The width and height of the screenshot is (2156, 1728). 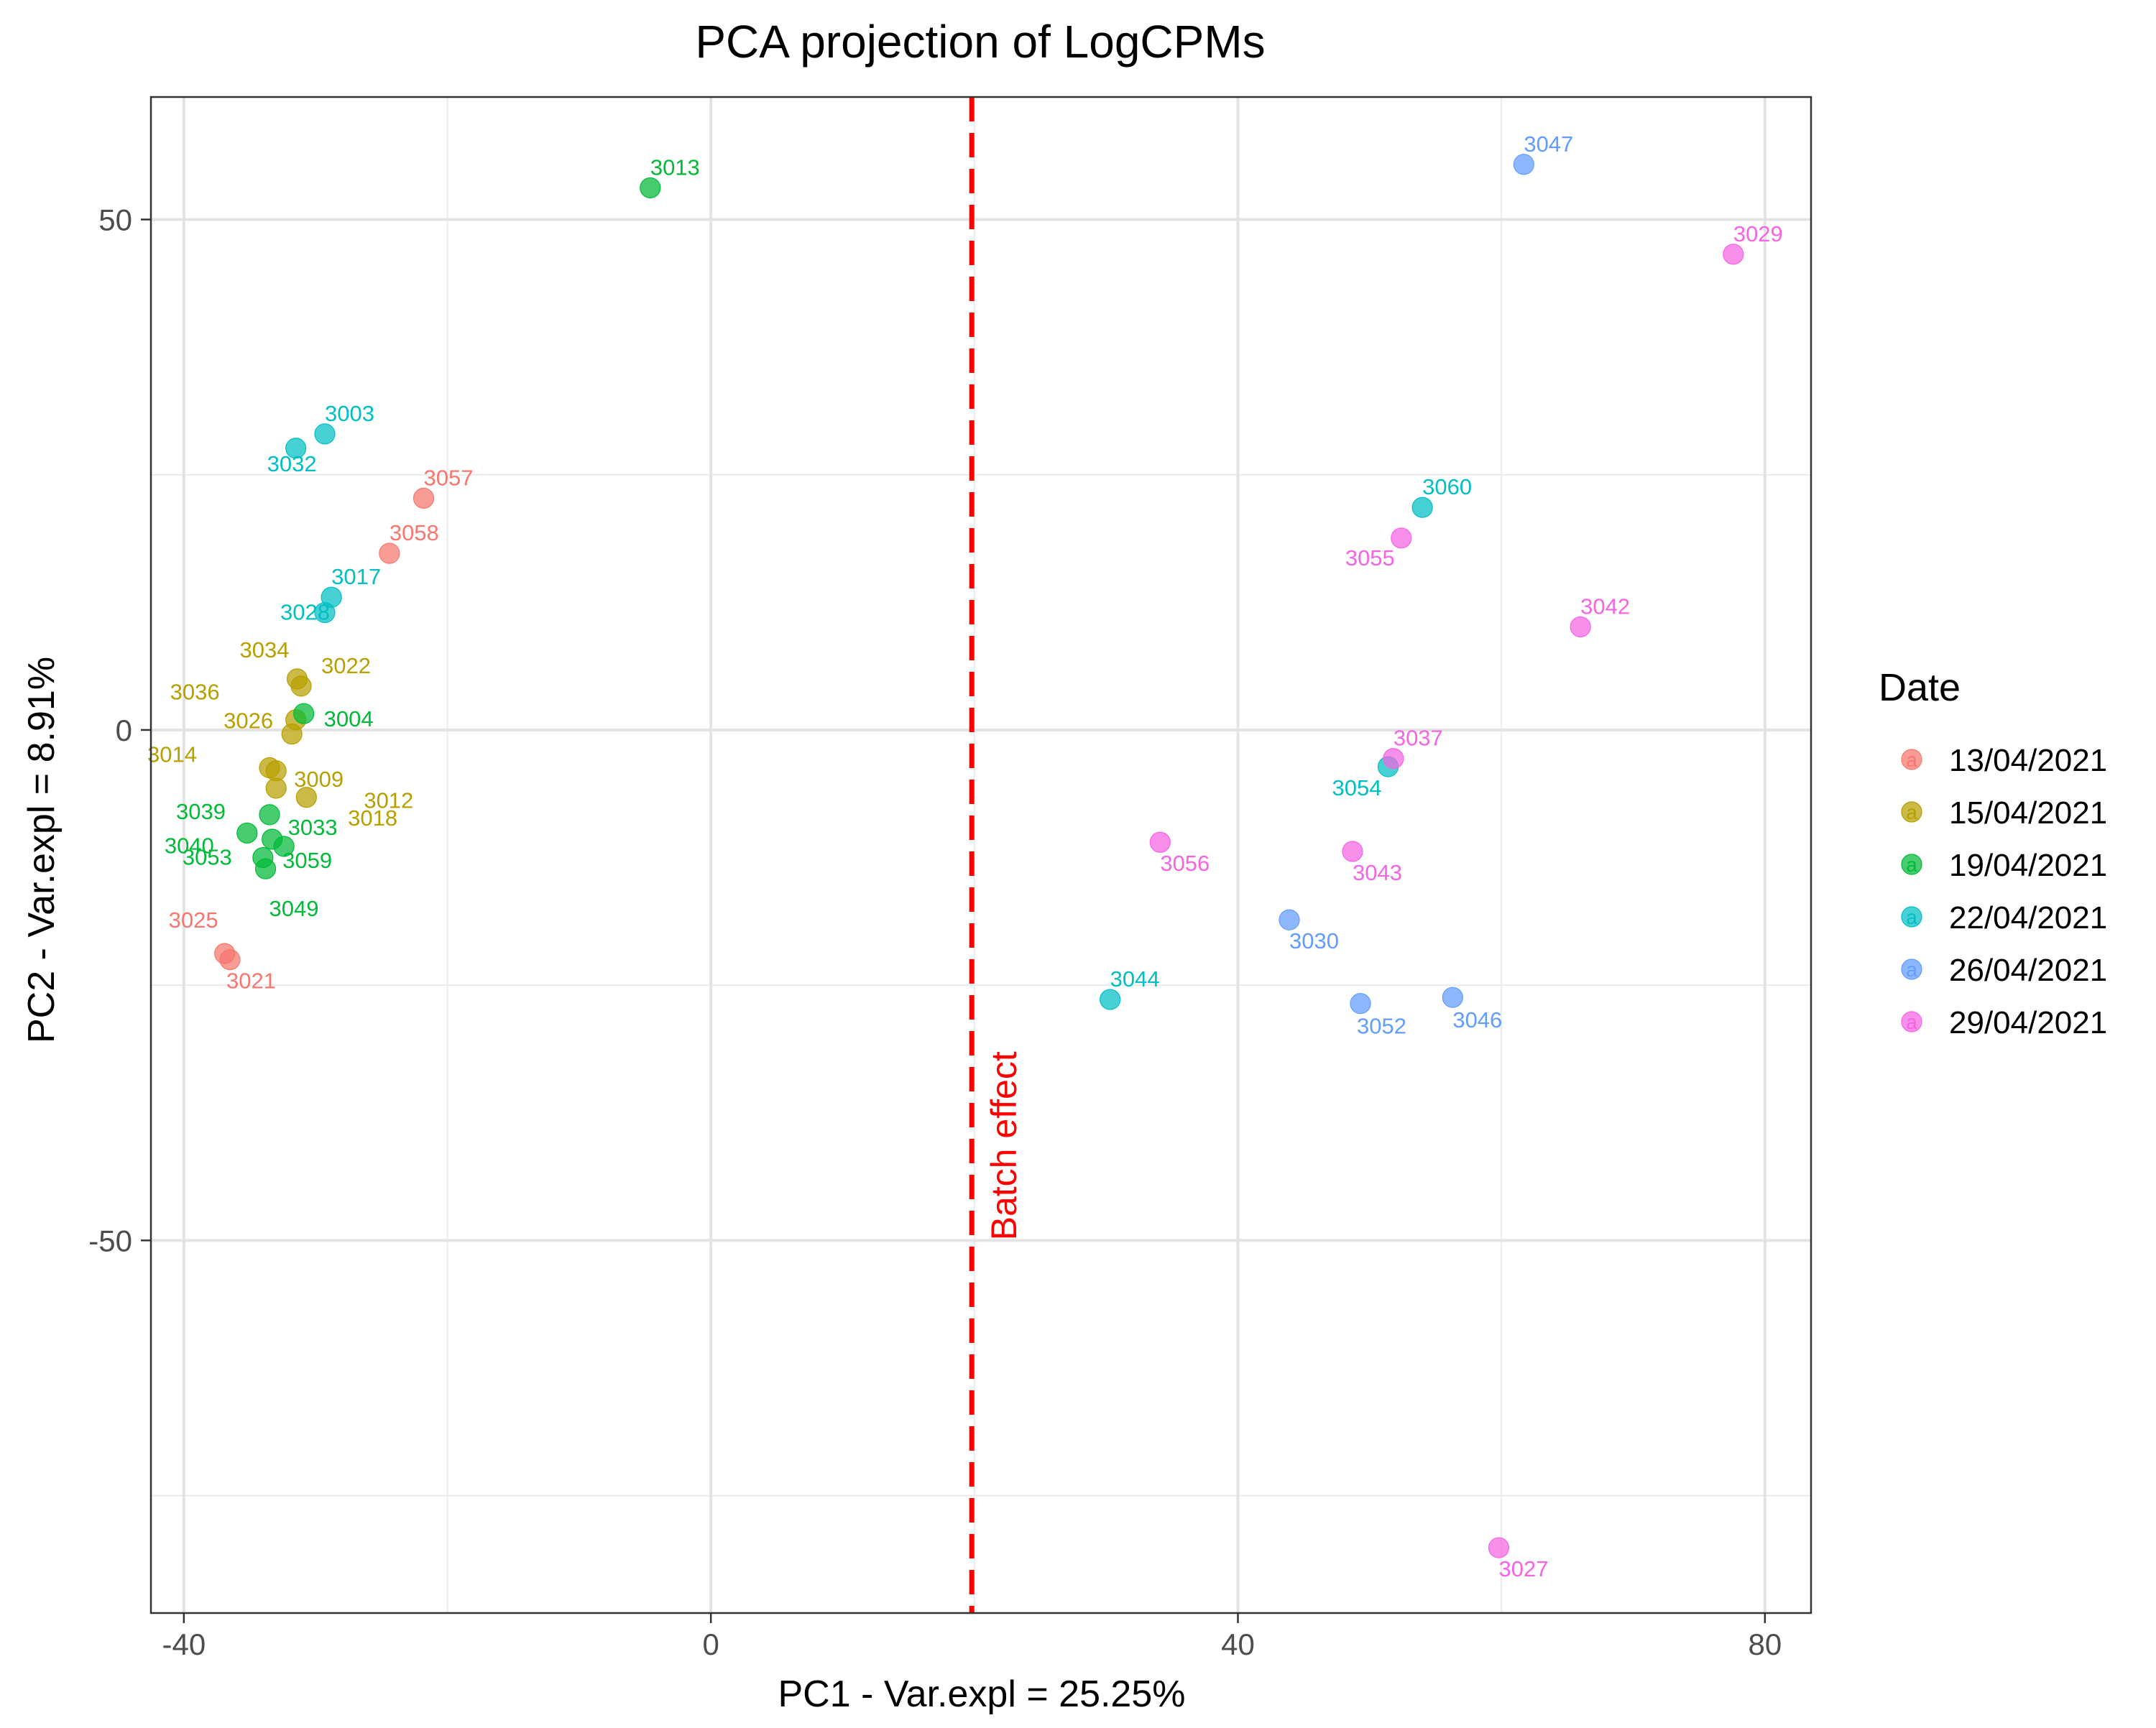 I want to click on y-tick-label: 50, so click(x=115, y=220).